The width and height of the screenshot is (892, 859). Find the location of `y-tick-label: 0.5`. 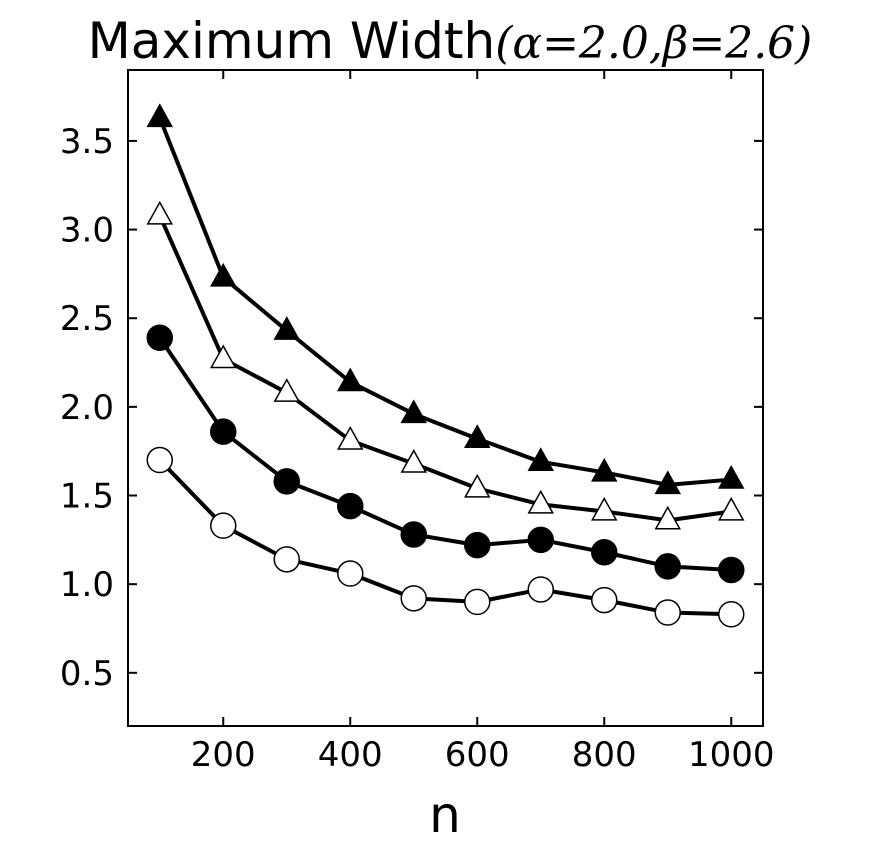

y-tick-label: 0.5 is located at coordinates (87, 674).